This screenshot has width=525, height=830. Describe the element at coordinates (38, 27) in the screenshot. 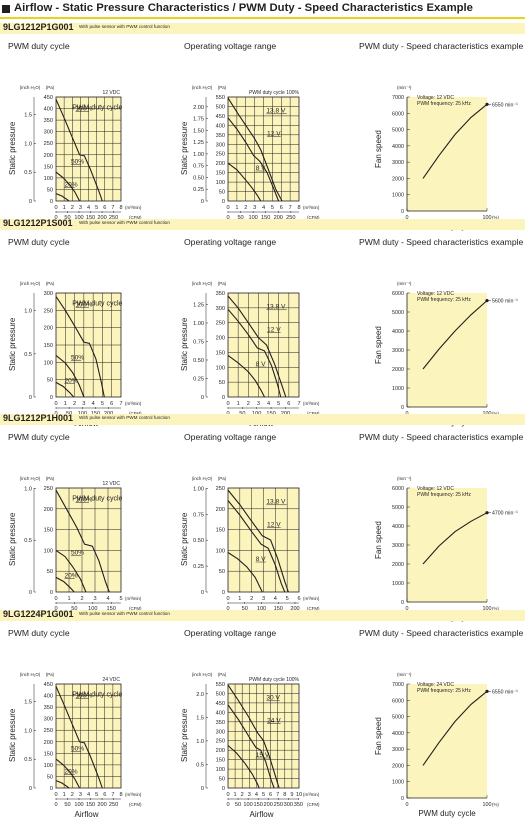

I see `model-code: 9LG1212P1G001` at that location.